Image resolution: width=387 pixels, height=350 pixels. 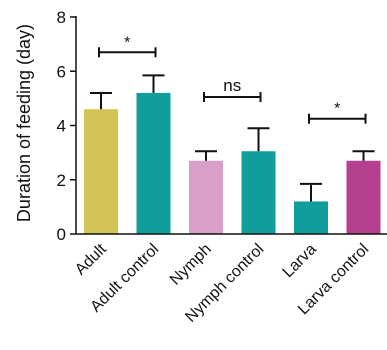 What do you see at coordinates (61, 71) in the screenshot?
I see `y-tick-label: 6` at bounding box center [61, 71].